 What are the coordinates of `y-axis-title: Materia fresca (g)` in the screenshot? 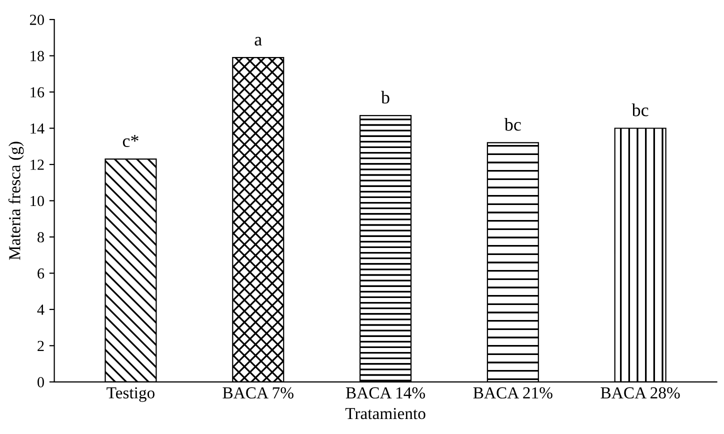 It's located at (16, 201).